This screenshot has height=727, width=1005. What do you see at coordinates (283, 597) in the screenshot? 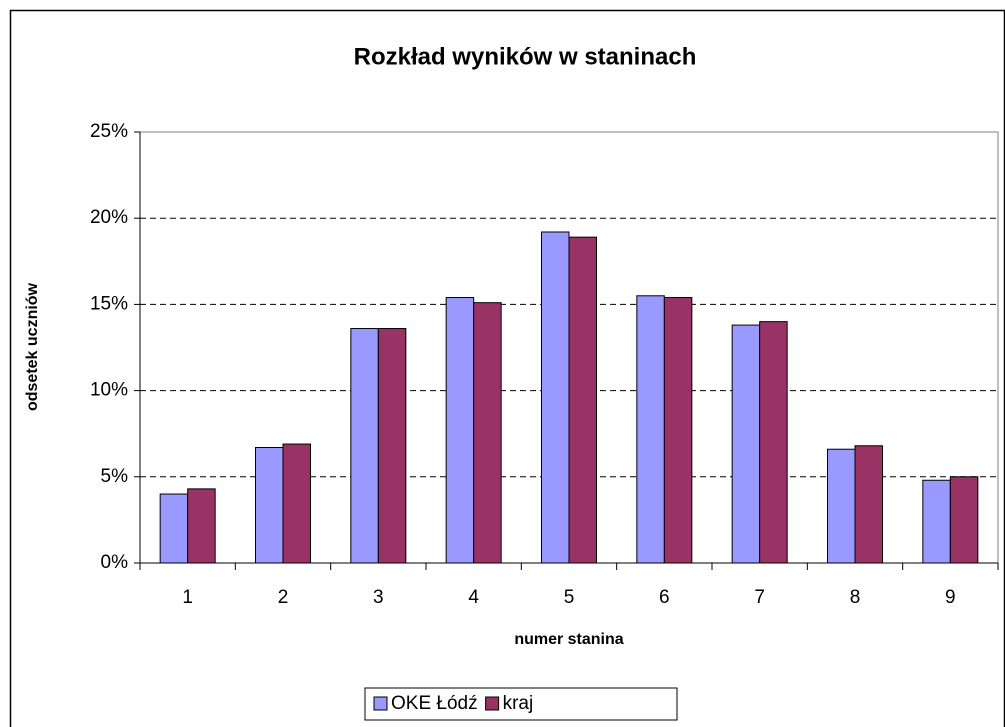
I see `x-tick-label: 2` at bounding box center [283, 597].